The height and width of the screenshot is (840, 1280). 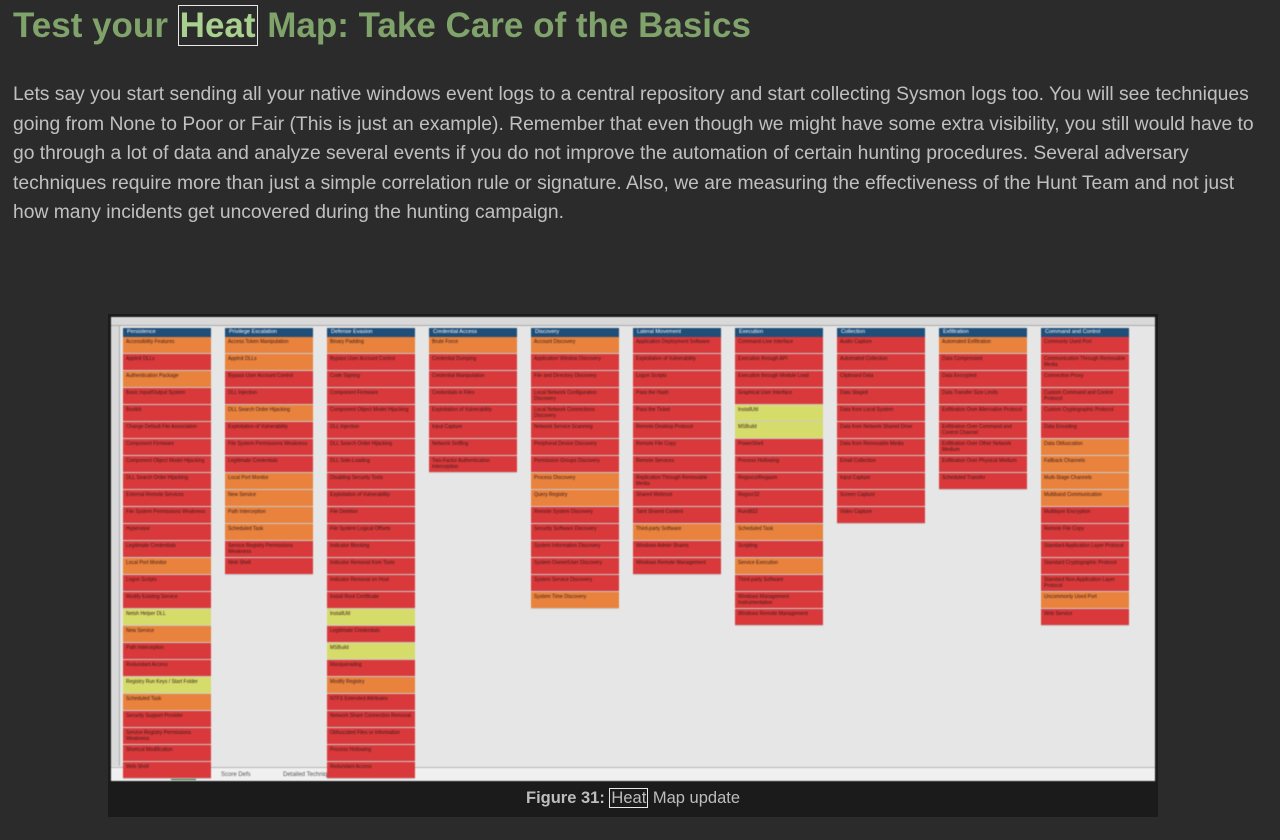 I want to click on technique-cell: Credential Manipulation, so click(x=473, y=379).